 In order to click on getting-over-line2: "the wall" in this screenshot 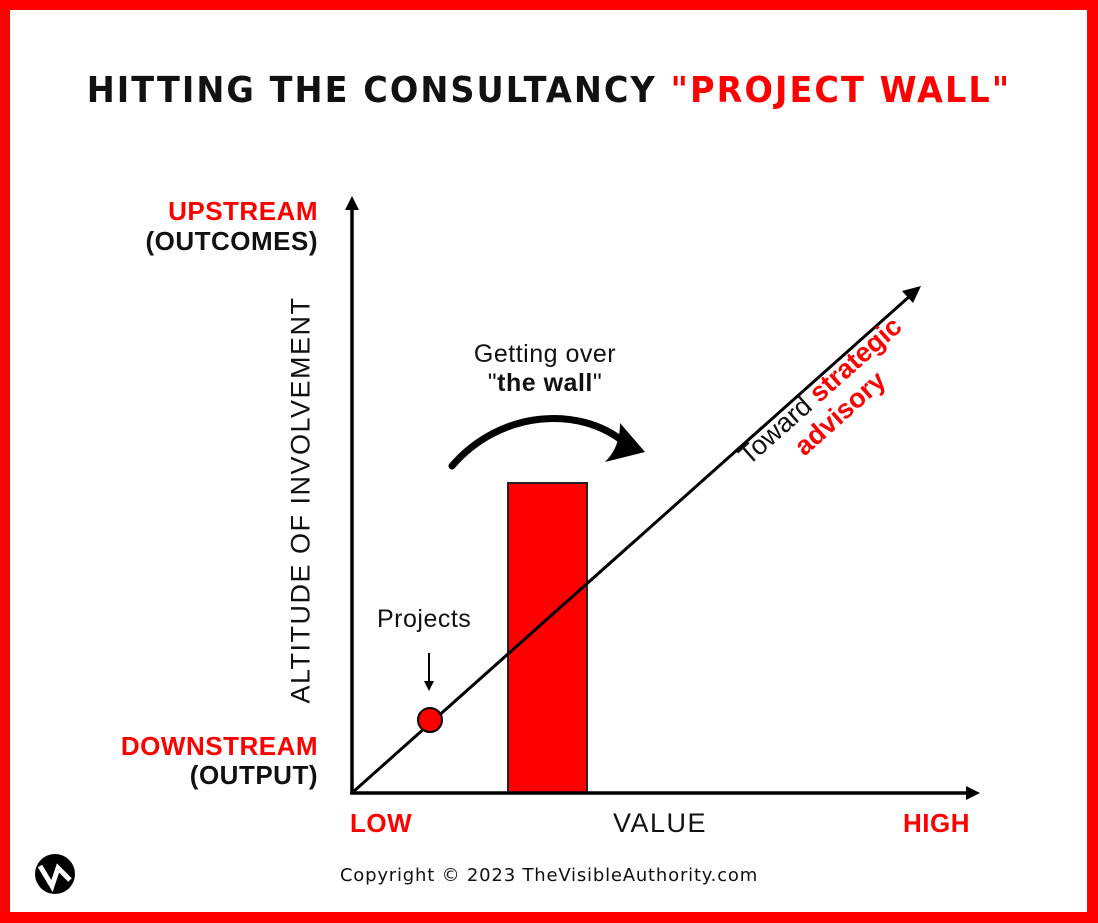, I will do `click(545, 383)`.